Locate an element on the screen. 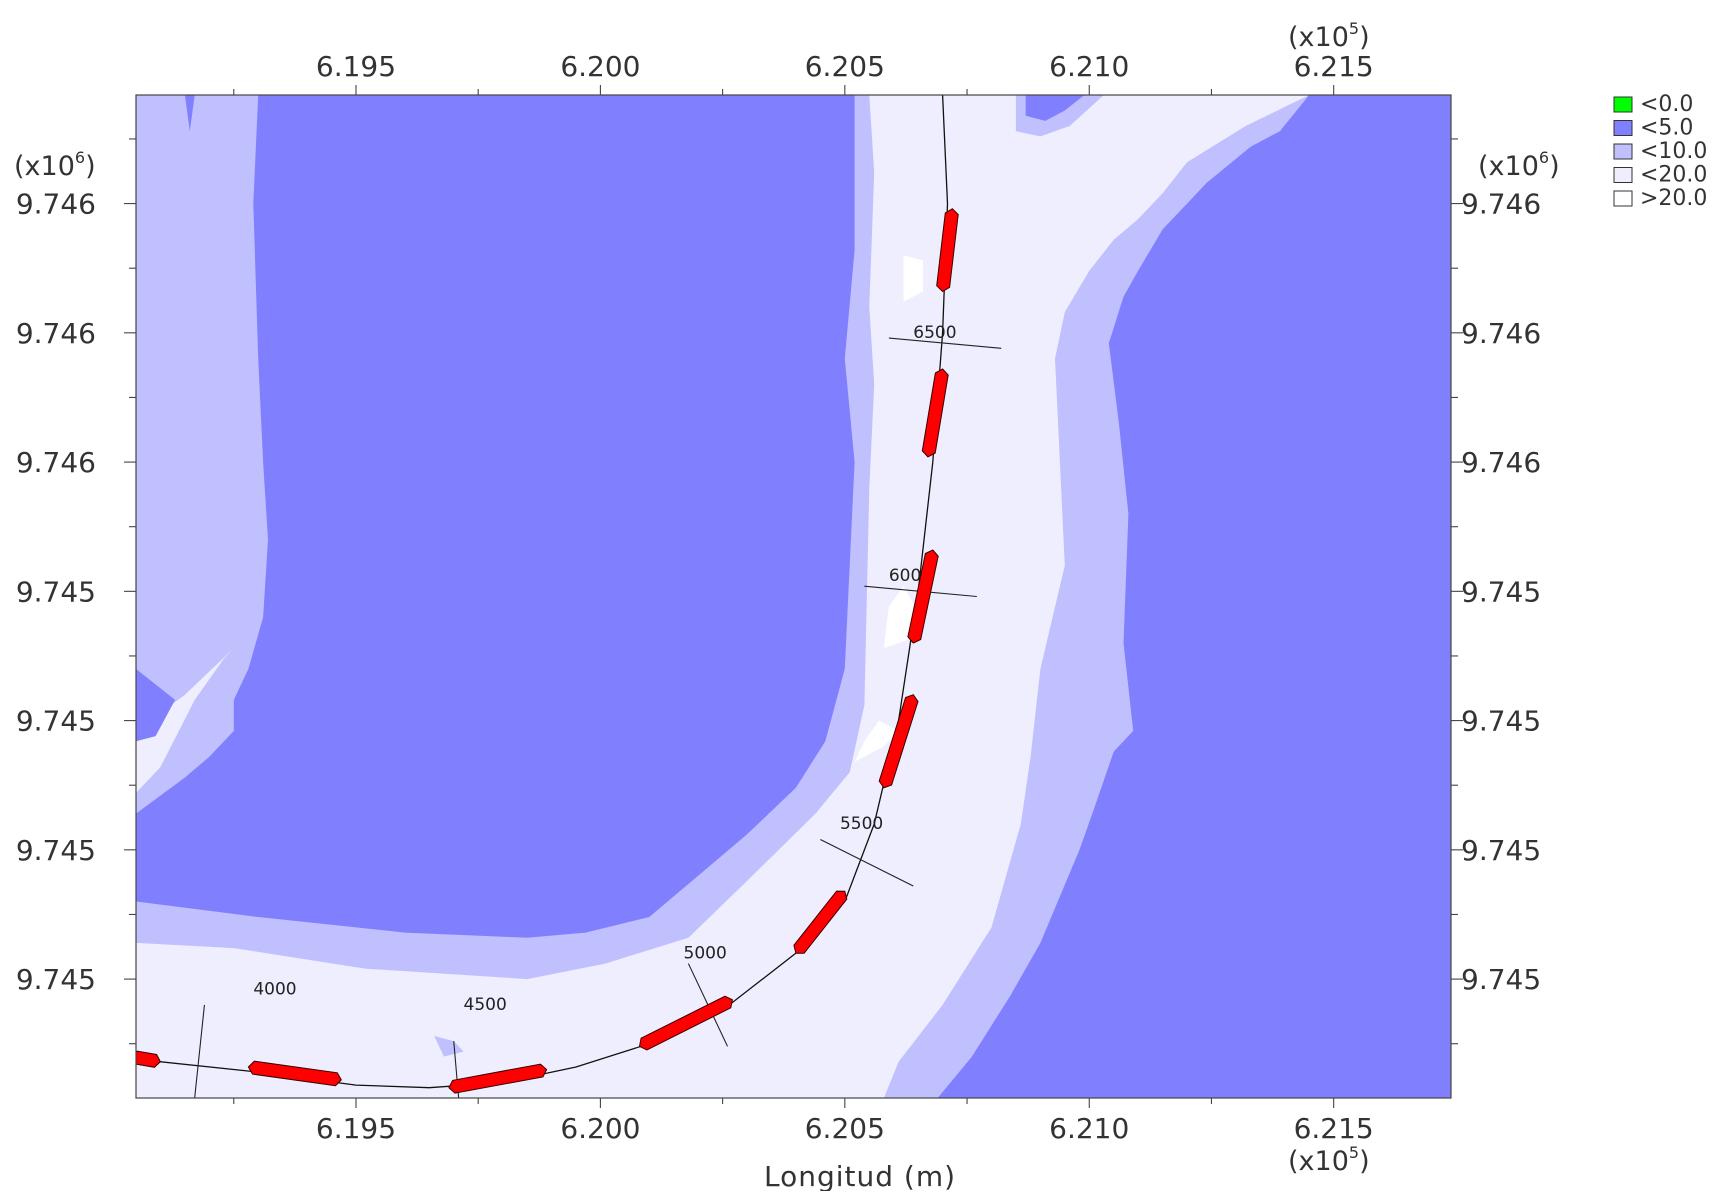 The height and width of the screenshot is (1195, 1719). legend-label: <5.0 is located at coordinates (1666, 128).